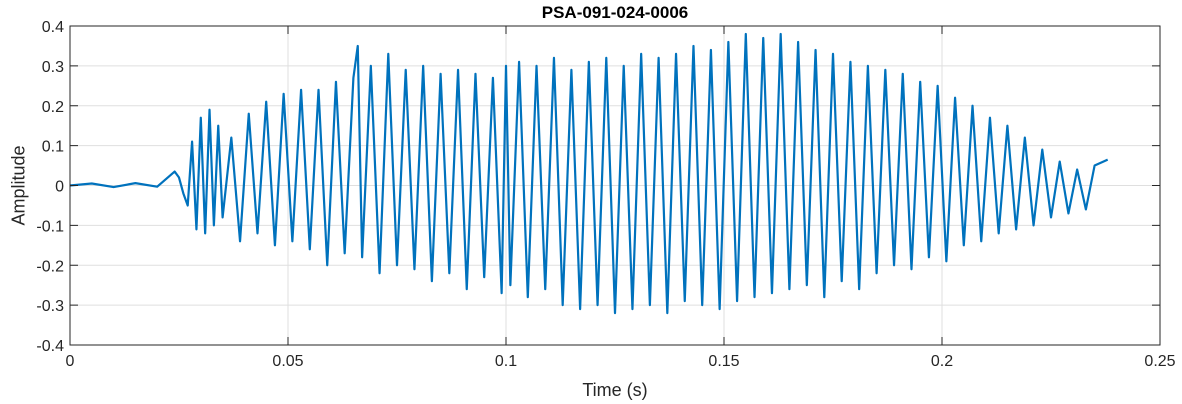  Describe the element at coordinates (506, 361) in the screenshot. I see `x-tick-label: 0.1` at that location.